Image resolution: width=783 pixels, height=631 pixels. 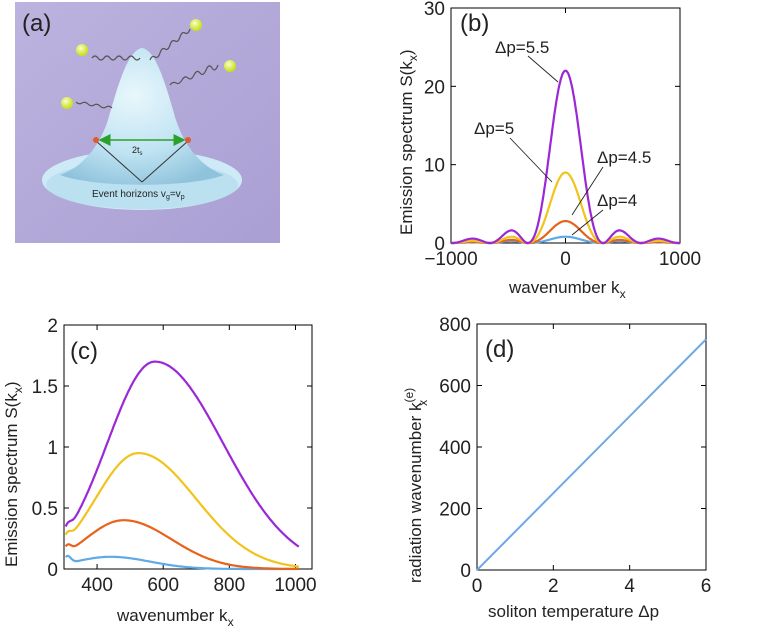 What do you see at coordinates (522, 47) in the screenshot?
I see `annotation-dp55: Δp=5.5` at bounding box center [522, 47].